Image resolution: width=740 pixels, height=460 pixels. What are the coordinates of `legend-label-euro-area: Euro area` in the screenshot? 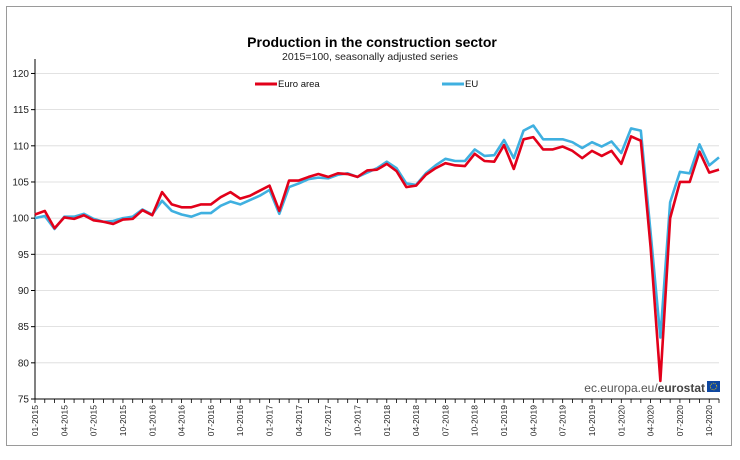 It's located at (299, 84).